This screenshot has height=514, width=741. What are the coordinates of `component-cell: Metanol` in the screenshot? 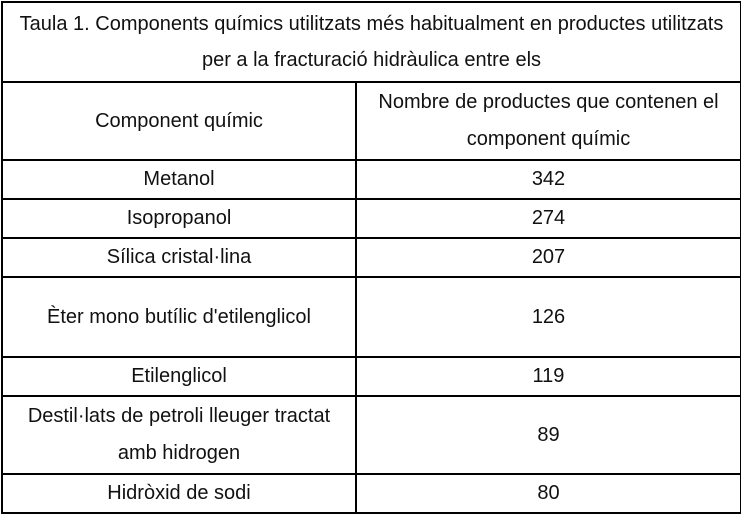 It's located at (179, 179).